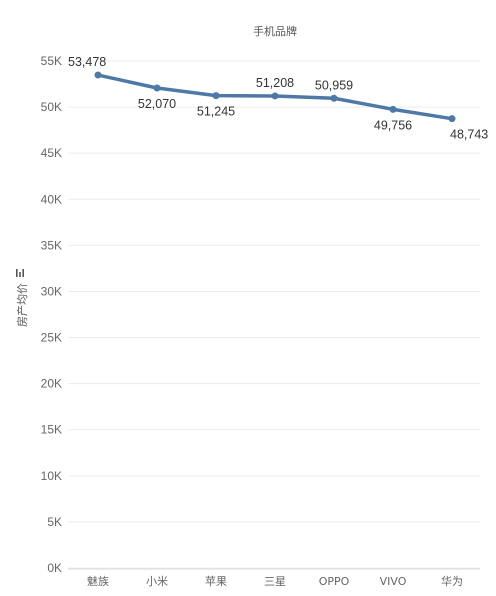 This screenshot has height=596, width=496. I want to click on y-tick-label: 5K, so click(54, 522).